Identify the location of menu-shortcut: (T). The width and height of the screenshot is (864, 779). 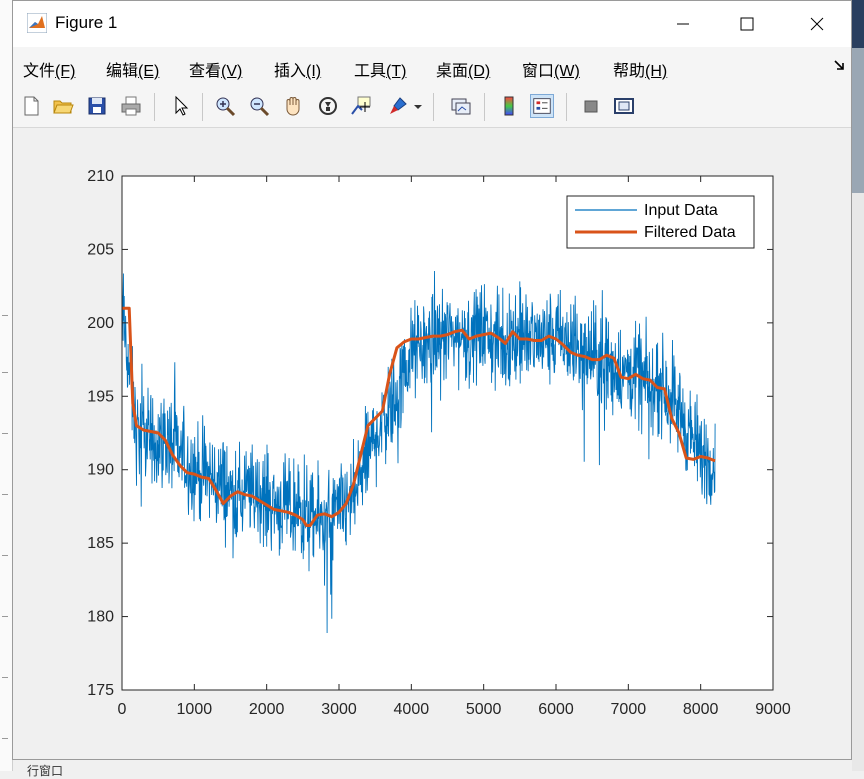
(396, 71).